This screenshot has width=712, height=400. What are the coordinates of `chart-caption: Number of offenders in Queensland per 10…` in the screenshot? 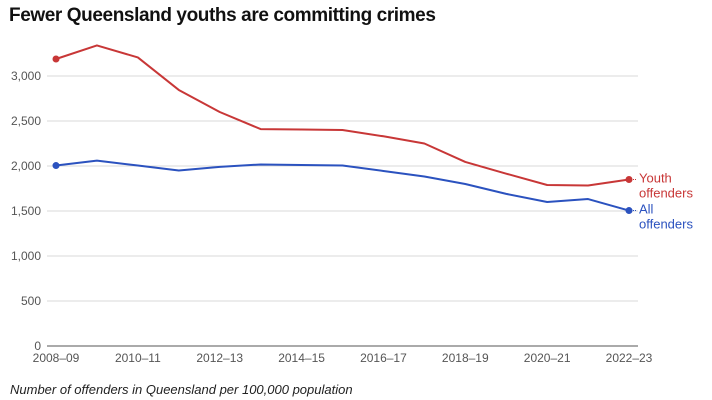 It's located at (181, 389).